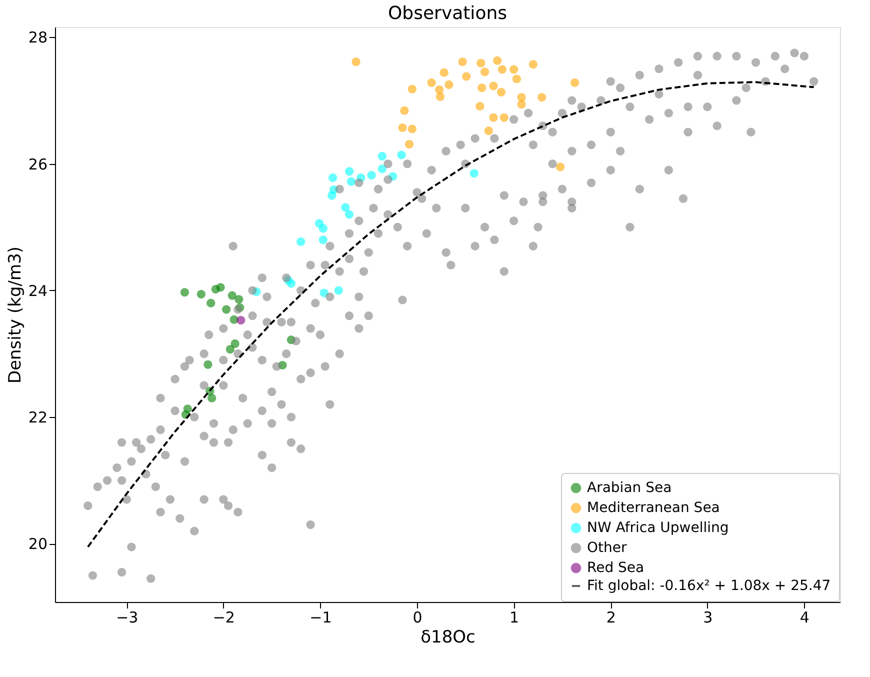  What do you see at coordinates (653, 508) in the screenshot?
I see `legend-label: Mediterranean Sea` at bounding box center [653, 508].